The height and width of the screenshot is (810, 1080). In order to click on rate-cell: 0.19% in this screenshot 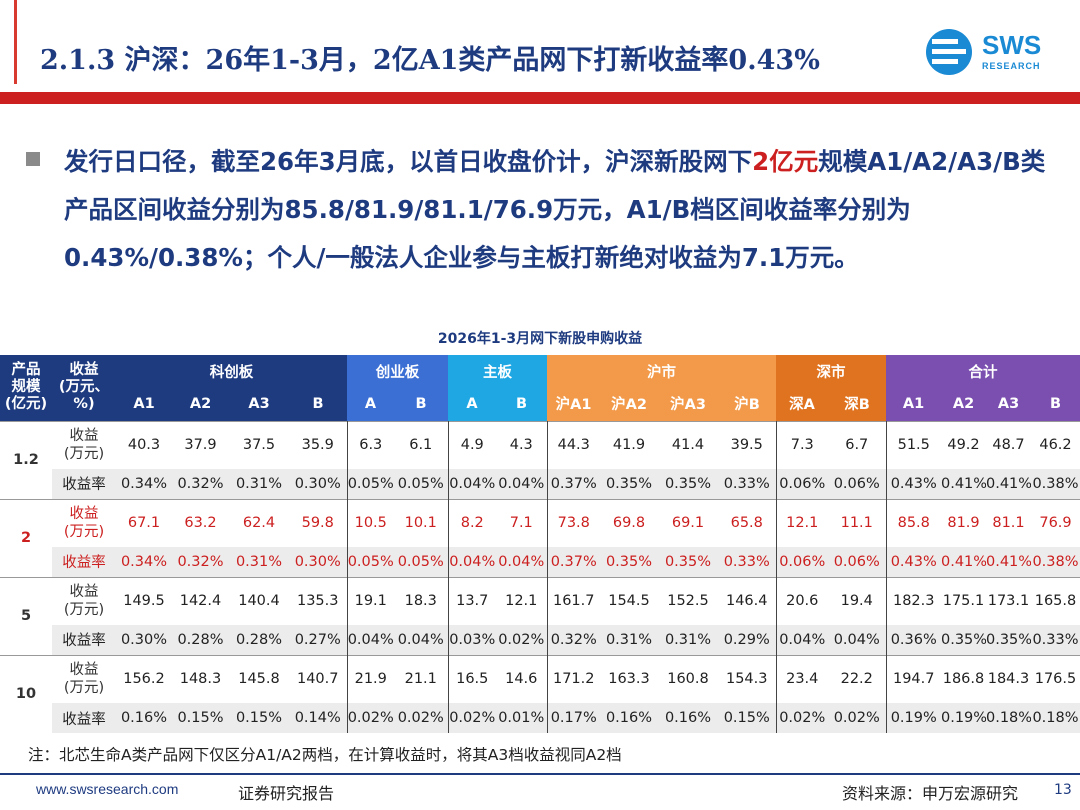, I will do `click(963, 718)`.